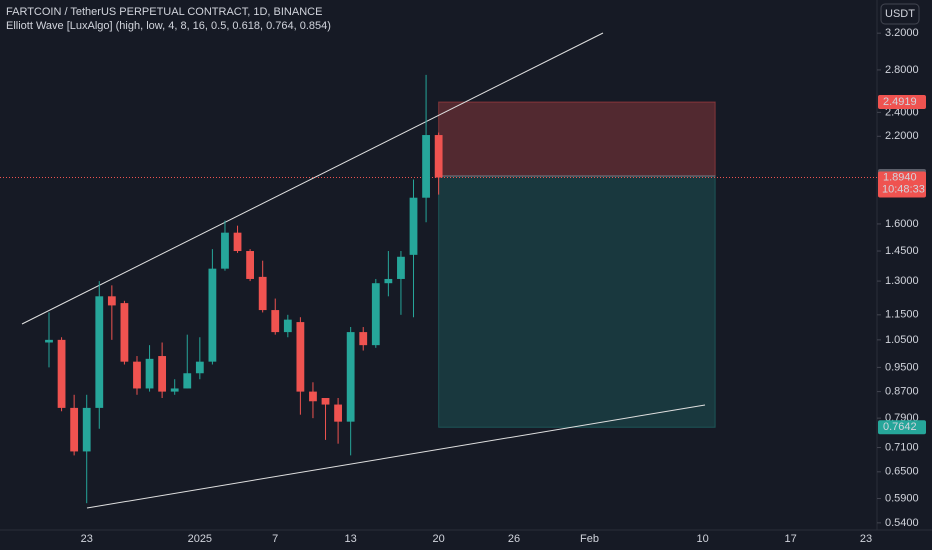 Image resolution: width=932 pixels, height=550 pixels. What do you see at coordinates (577, 139) in the screenshot?
I see `stop-zone` at bounding box center [577, 139].